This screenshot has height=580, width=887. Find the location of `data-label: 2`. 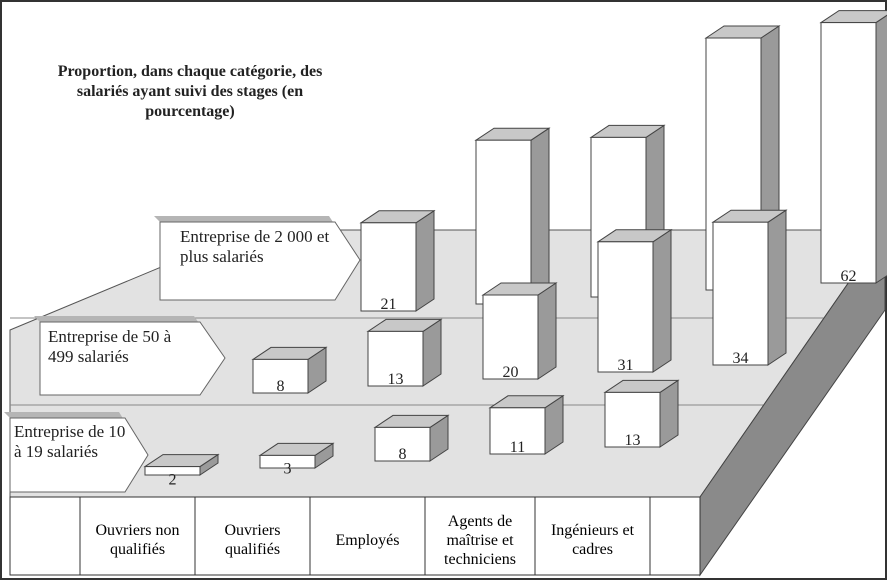

data-label: 2 is located at coordinates (173, 480).